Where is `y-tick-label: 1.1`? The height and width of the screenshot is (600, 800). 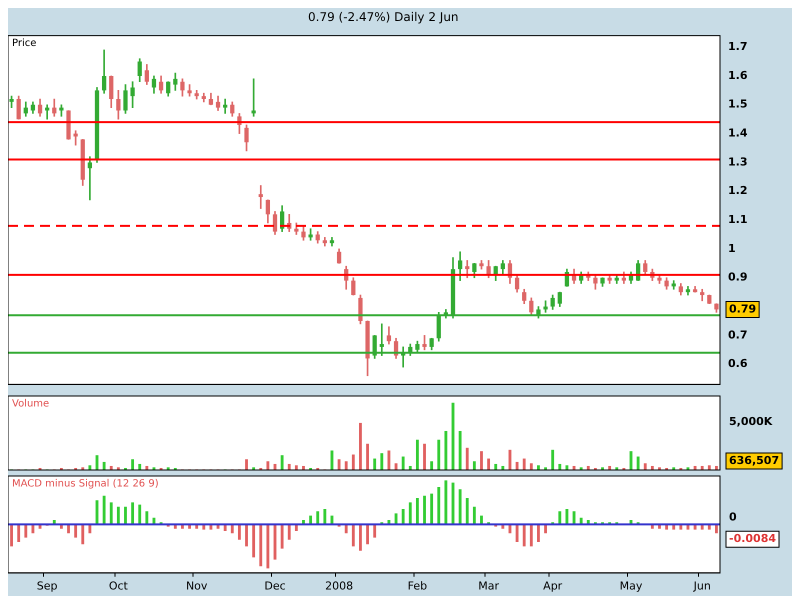
y-tick-label: 1.1 is located at coordinates (738, 219).